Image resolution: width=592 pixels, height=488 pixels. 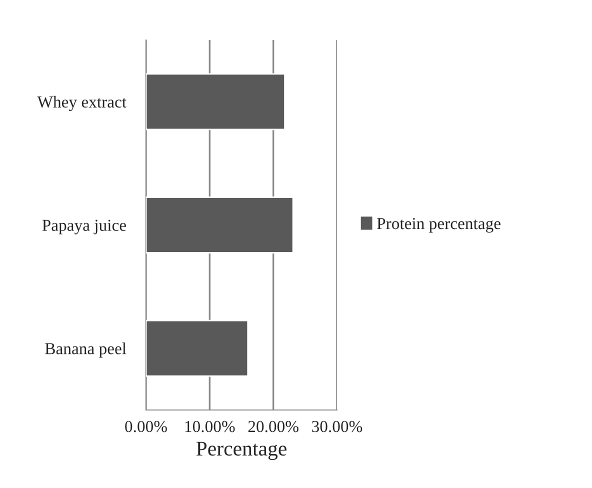 What do you see at coordinates (337, 426) in the screenshot?
I see `x-tick-label: 30.00%` at bounding box center [337, 426].